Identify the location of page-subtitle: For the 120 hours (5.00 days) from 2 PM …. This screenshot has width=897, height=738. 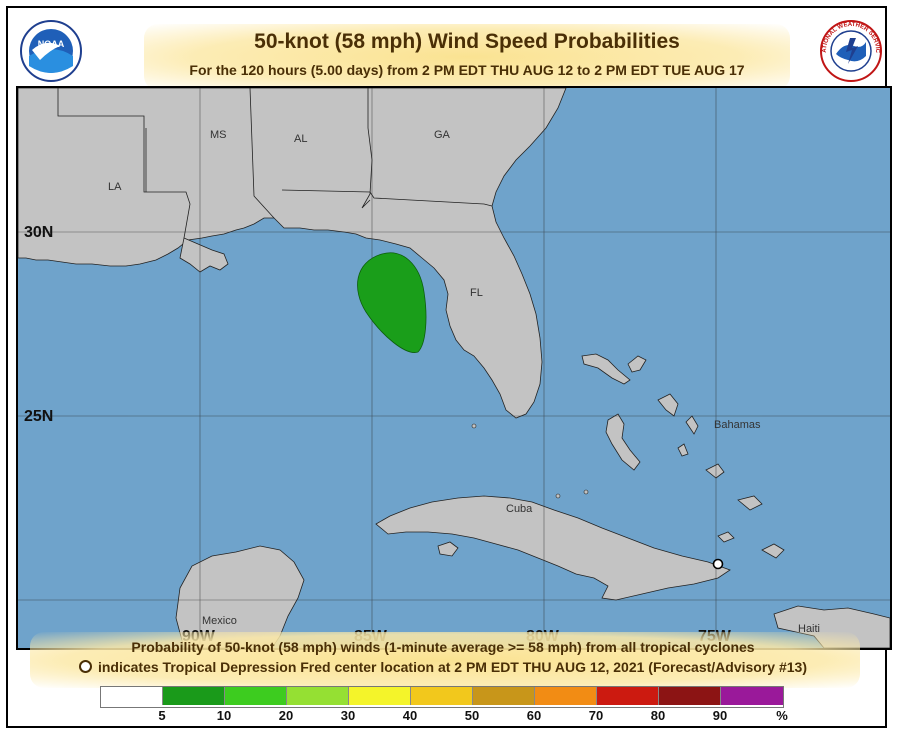
(467, 70).